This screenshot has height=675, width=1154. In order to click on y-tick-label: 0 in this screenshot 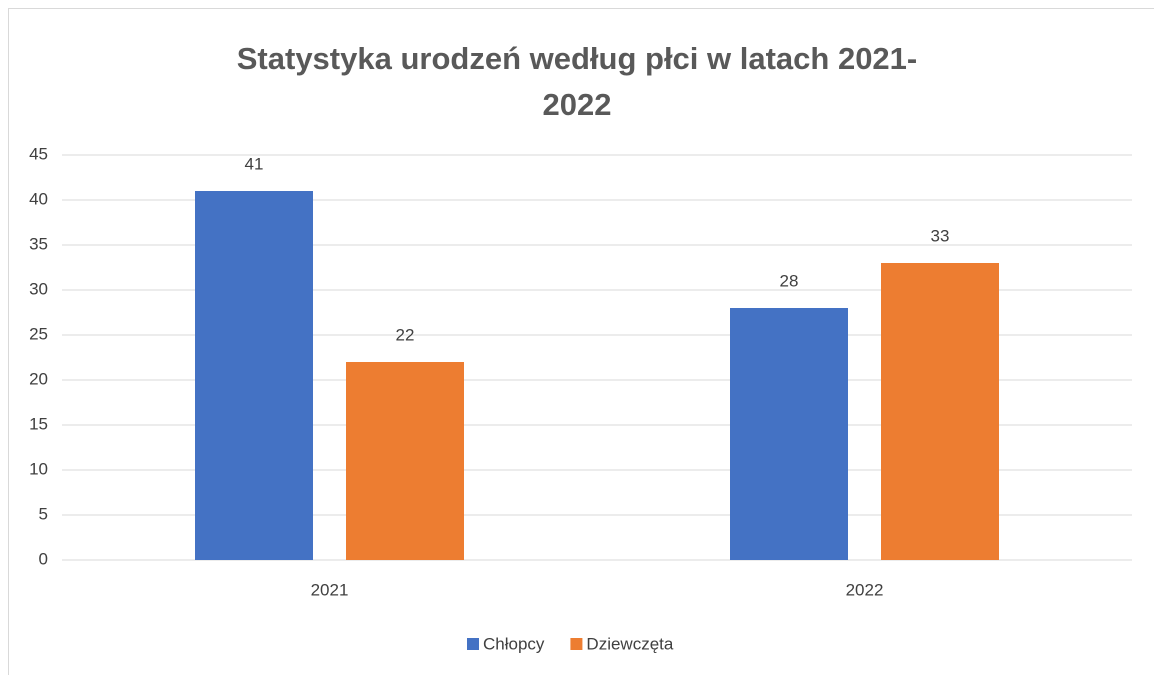, I will do `click(43, 558)`.